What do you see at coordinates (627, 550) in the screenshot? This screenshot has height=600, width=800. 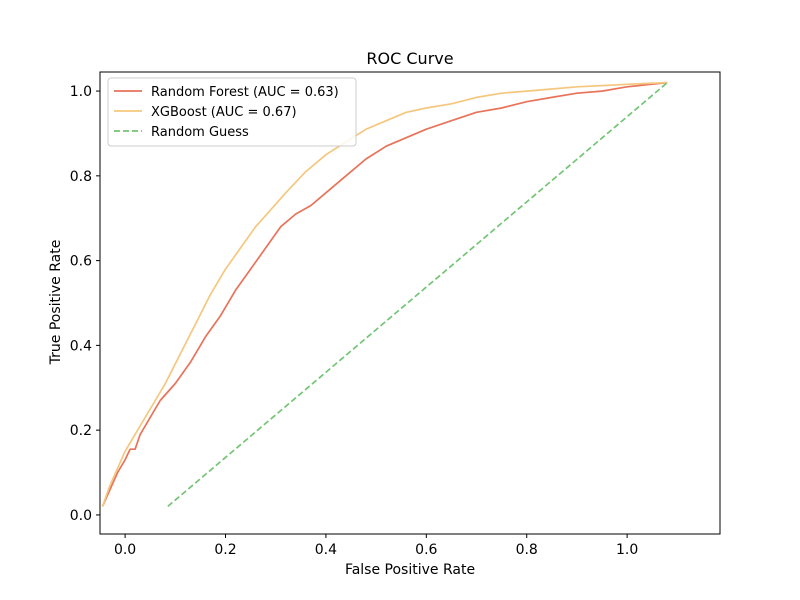 I see `x-tick-label: 1.0` at bounding box center [627, 550].